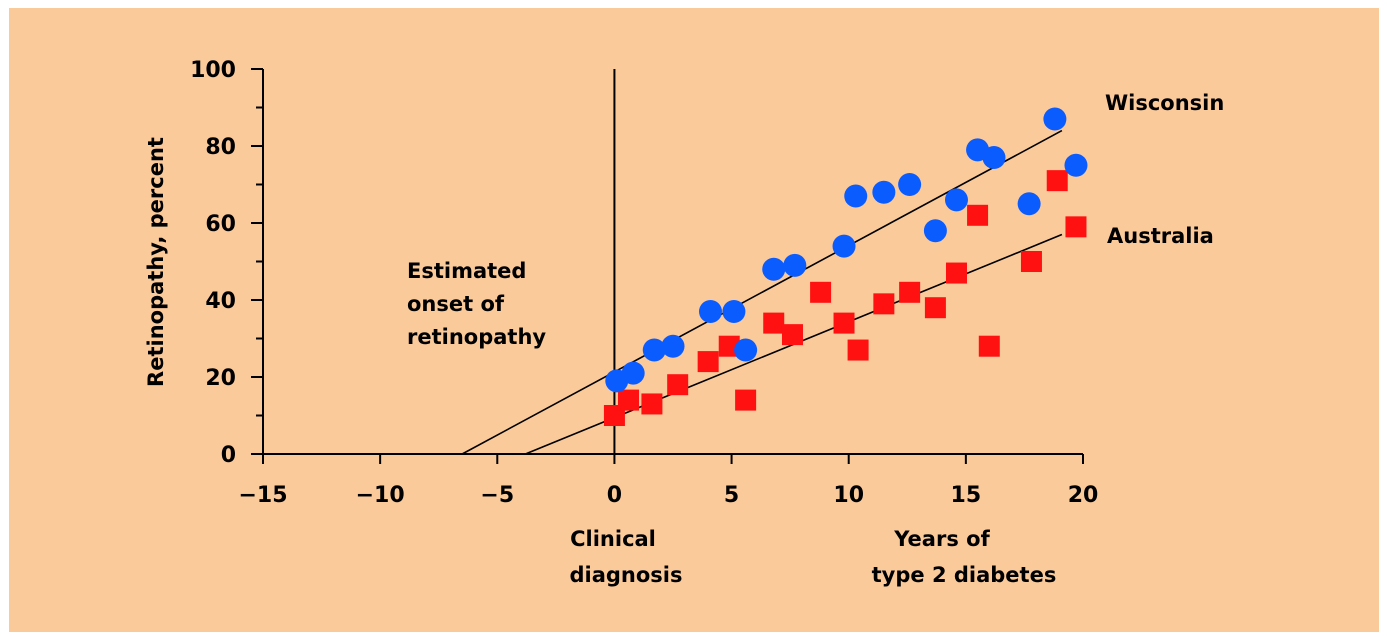  Describe the element at coordinates (466, 271) in the screenshot. I see `onset-annotation-line-1: Estimated` at that location.